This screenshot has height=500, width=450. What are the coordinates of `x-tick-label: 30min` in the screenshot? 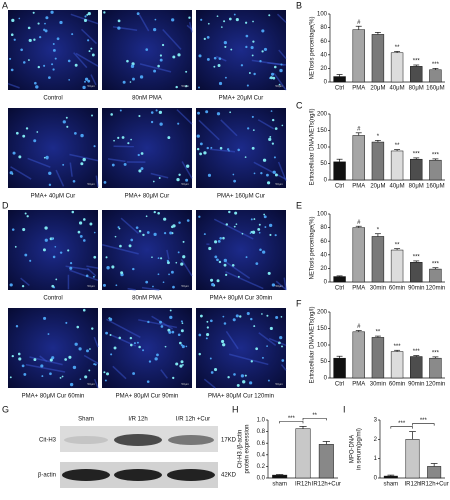 It's located at (378, 385).